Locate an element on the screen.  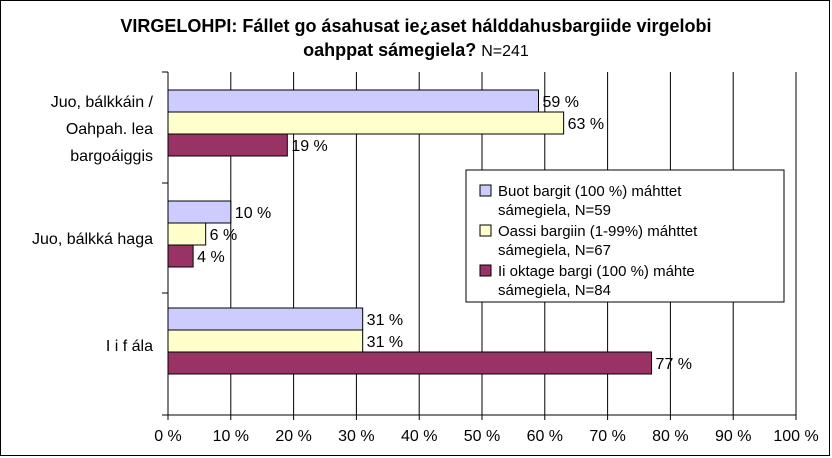
category-label: Oahpah. lea is located at coordinates (109, 129).